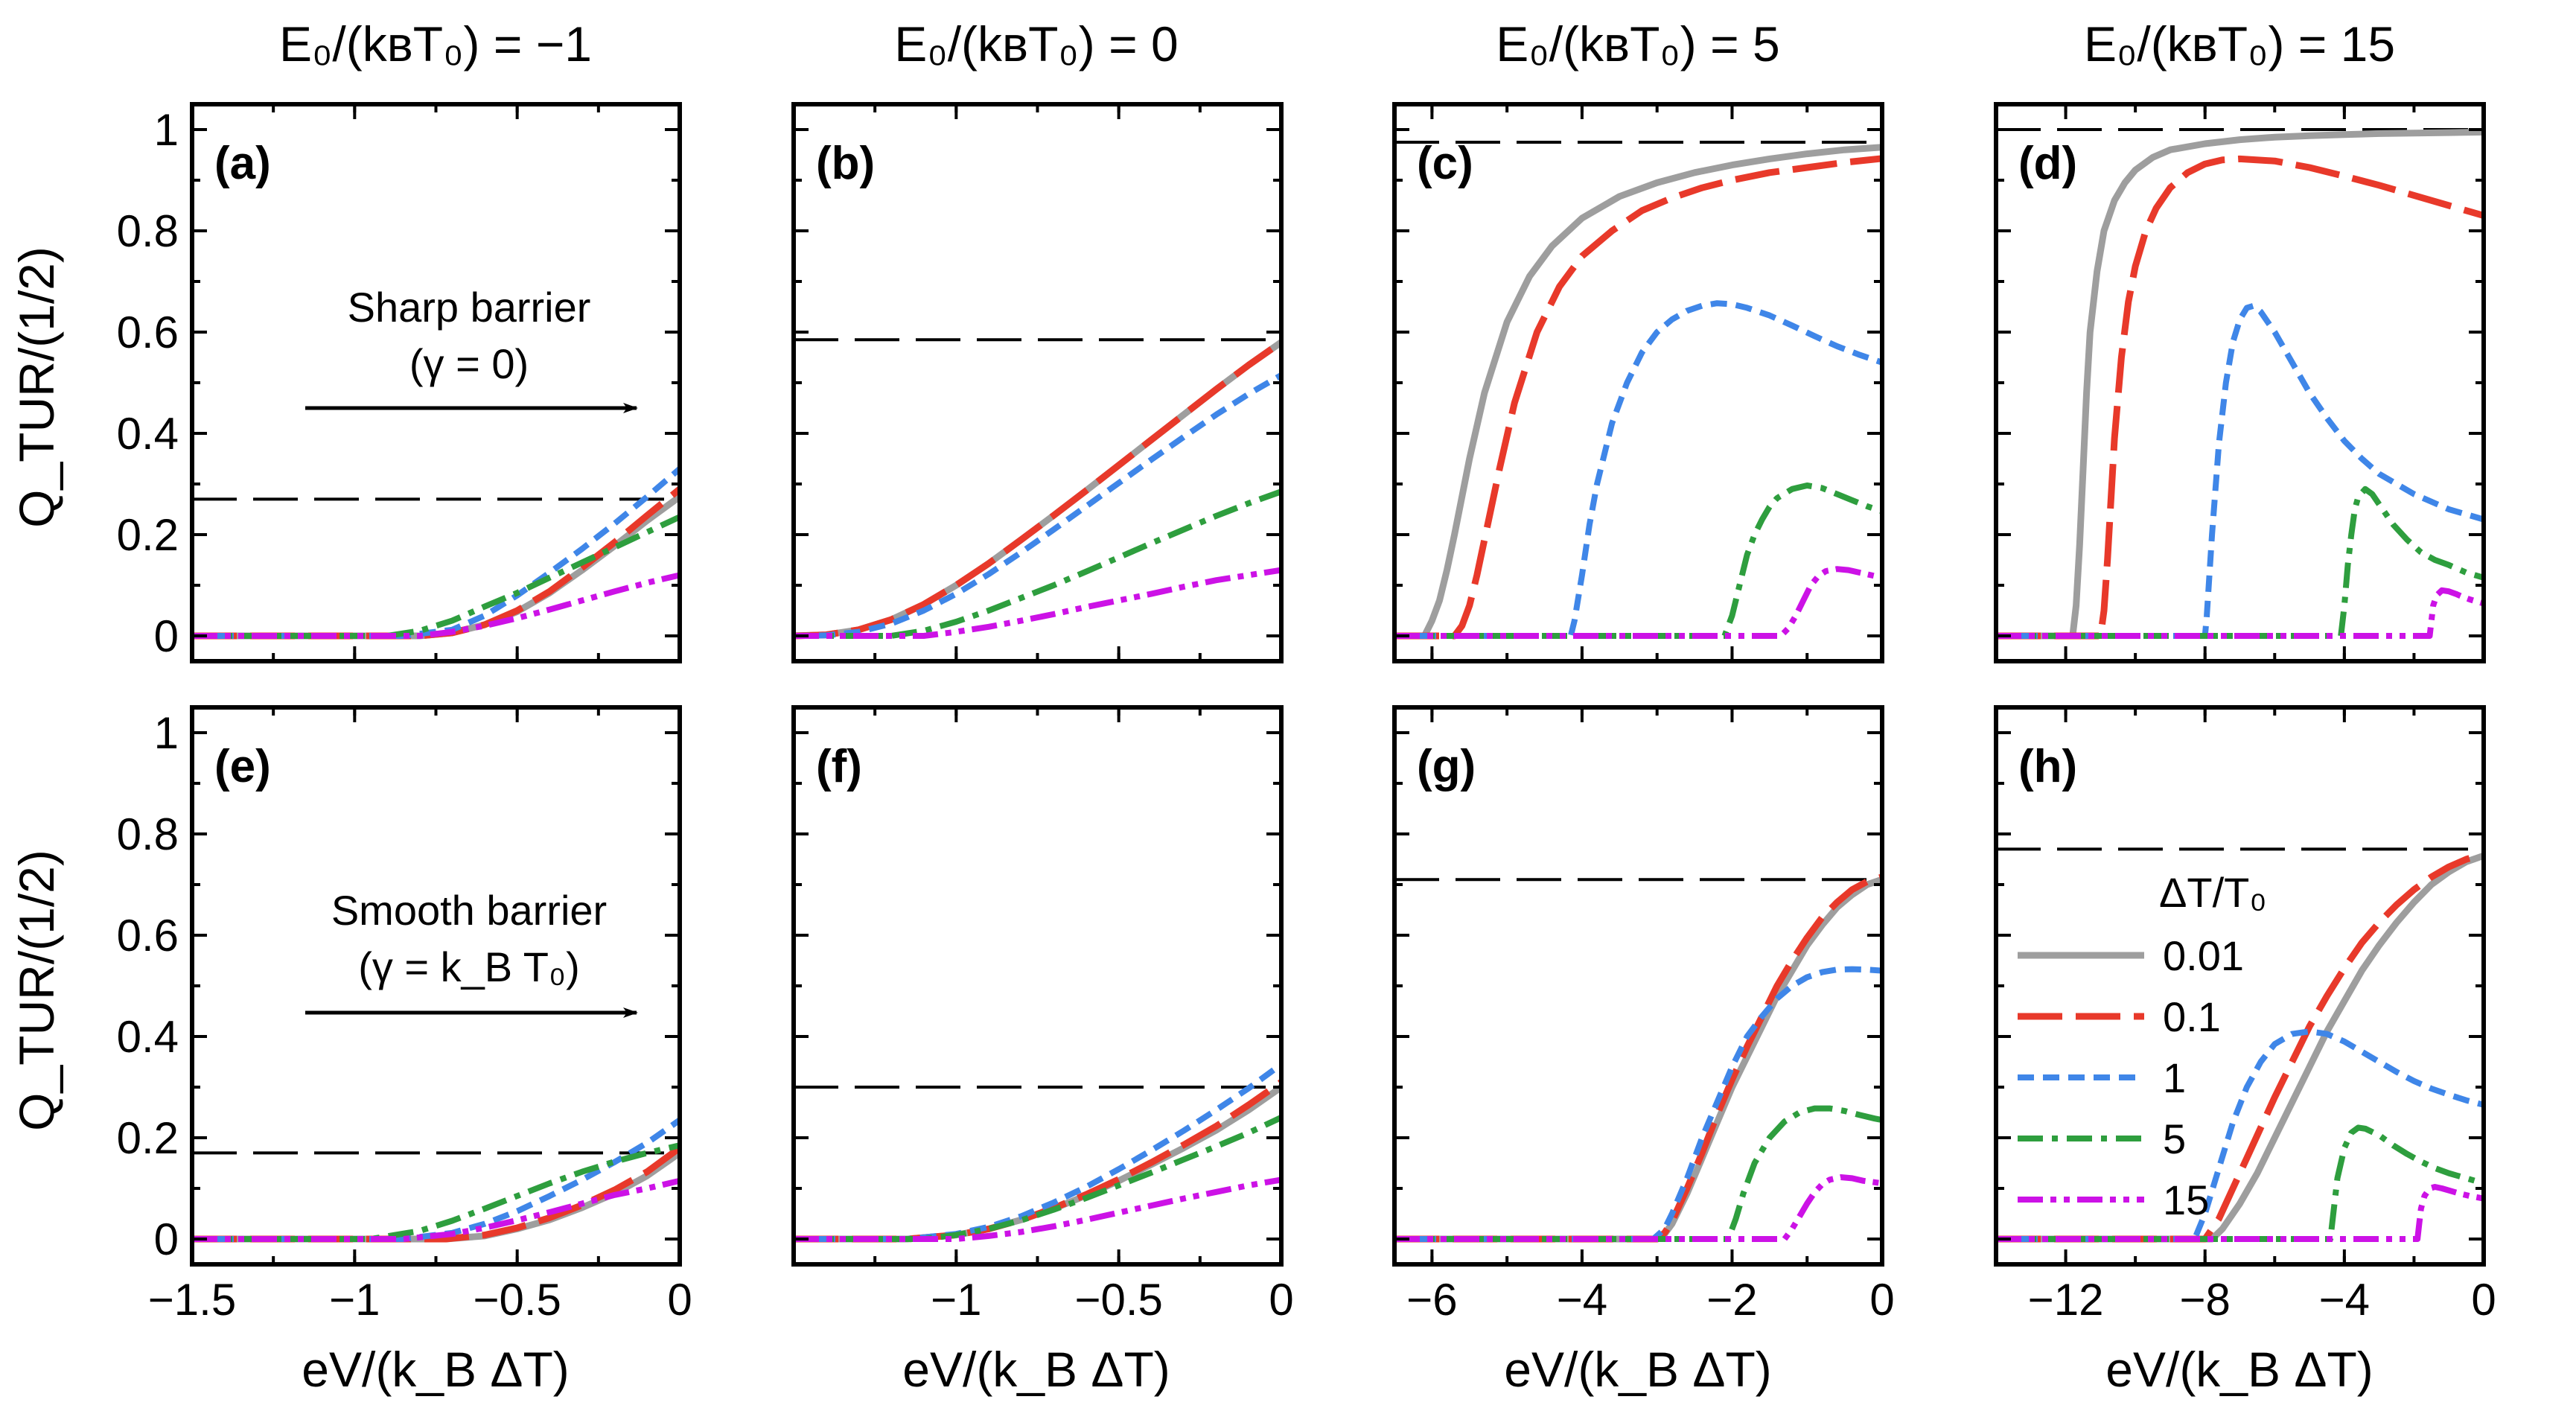  Describe the element at coordinates (1036, 1369) in the screenshot. I see `x-axis-title-2: eV/(k_B ΔT)` at that location.